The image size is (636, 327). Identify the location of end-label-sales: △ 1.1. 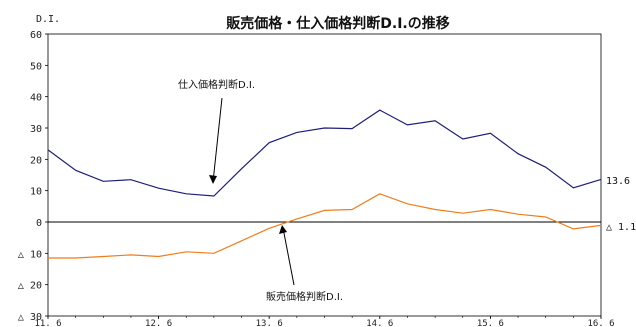
(621, 227).